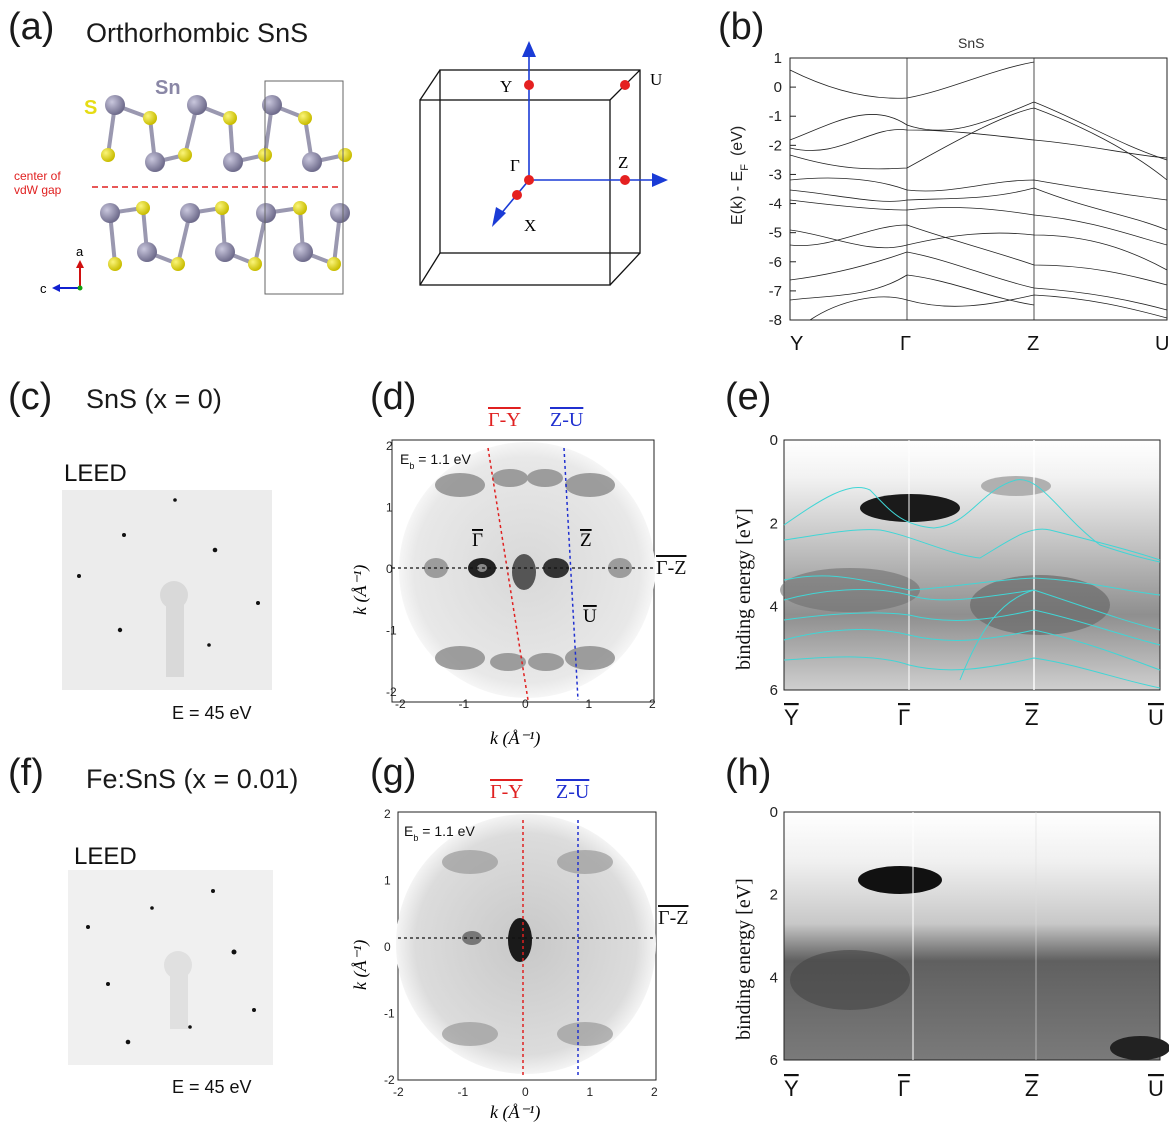 The width and height of the screenshot is (1169, 1124). What do you see at coordinates (31, 27) in the screenshot?
I see `panel-label-a: (a)` at bounding box center [31, 27].